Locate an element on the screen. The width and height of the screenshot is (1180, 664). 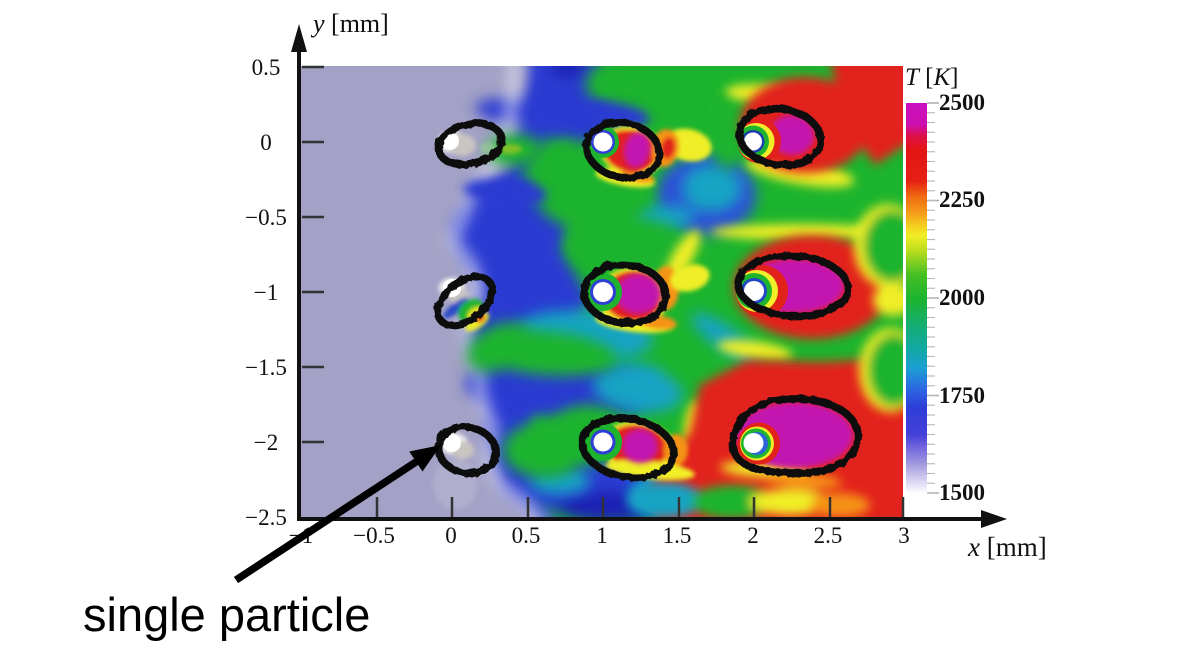
svg-text: 1500 is located at coordinates (962, 492).